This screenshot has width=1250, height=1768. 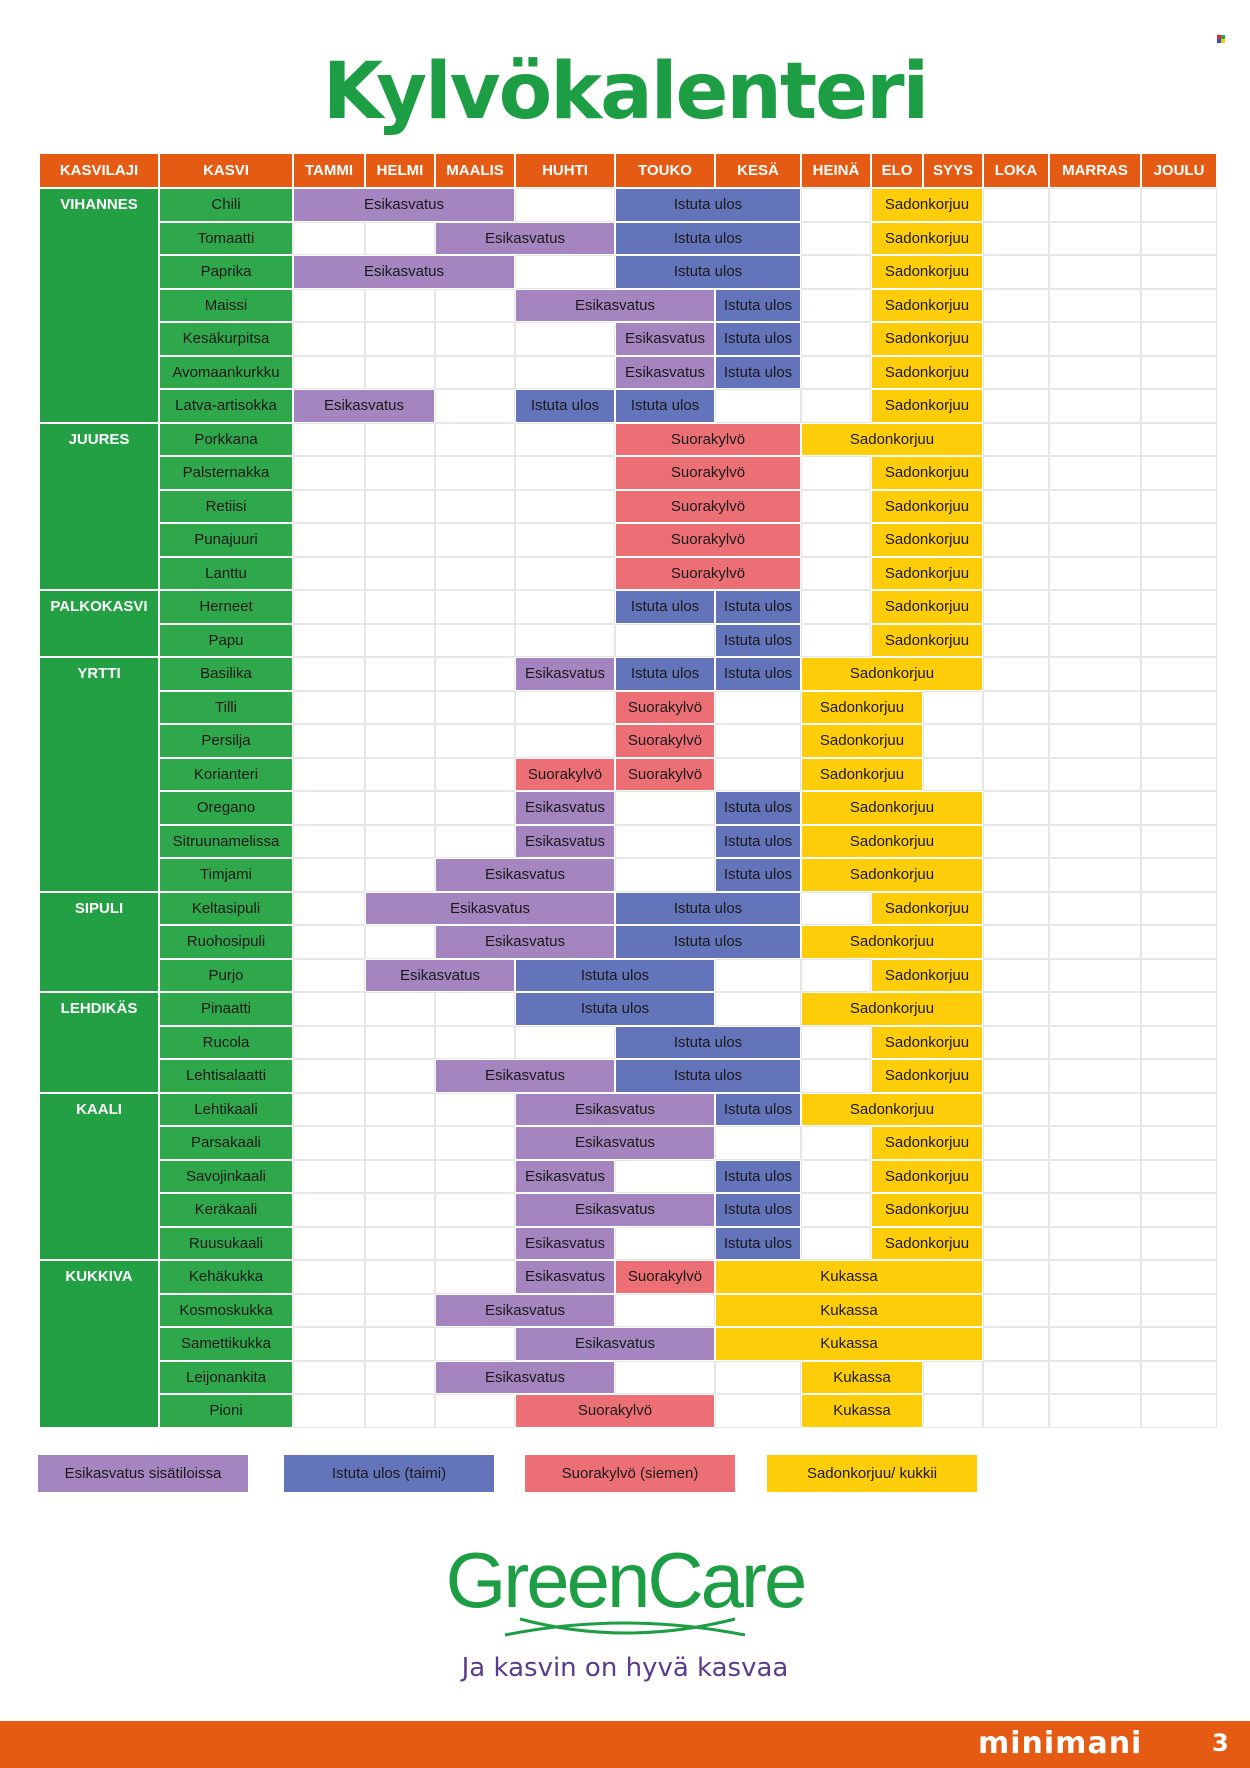 I want to click on plant-name-cell: Tomaatti, so click(x=226, y=238).